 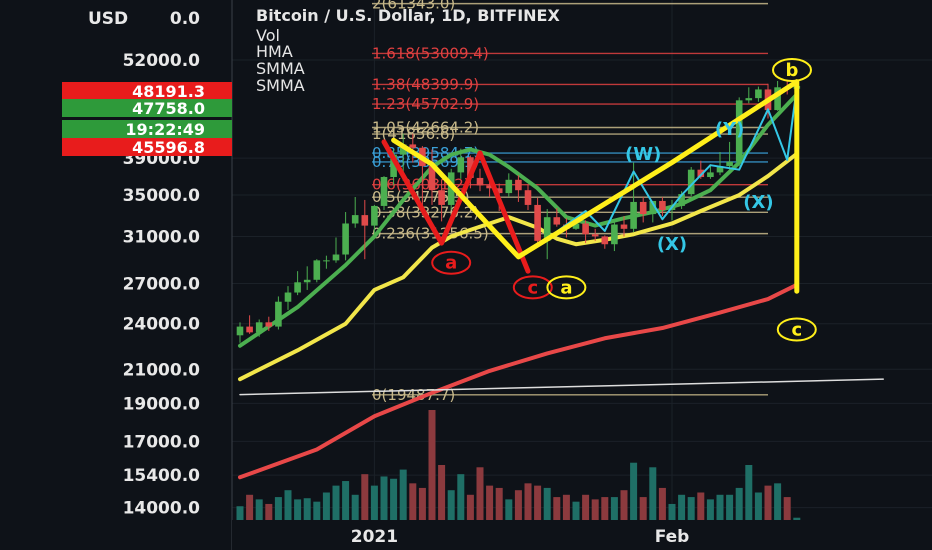 I want to click on indicator-smma-1: SMMA, so click(x=280, y=68).